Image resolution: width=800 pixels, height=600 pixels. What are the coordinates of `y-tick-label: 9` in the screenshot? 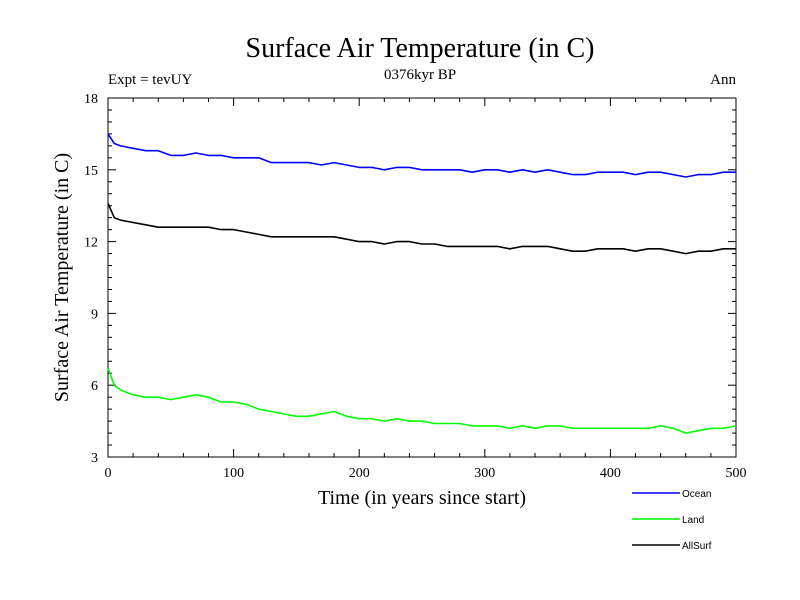 It's located at (94, 314).